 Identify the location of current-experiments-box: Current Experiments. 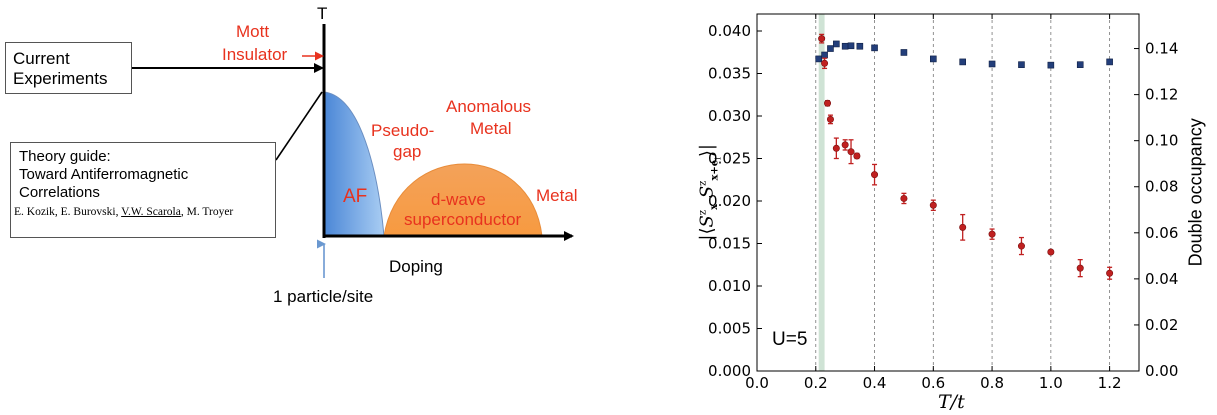
(68, 68).